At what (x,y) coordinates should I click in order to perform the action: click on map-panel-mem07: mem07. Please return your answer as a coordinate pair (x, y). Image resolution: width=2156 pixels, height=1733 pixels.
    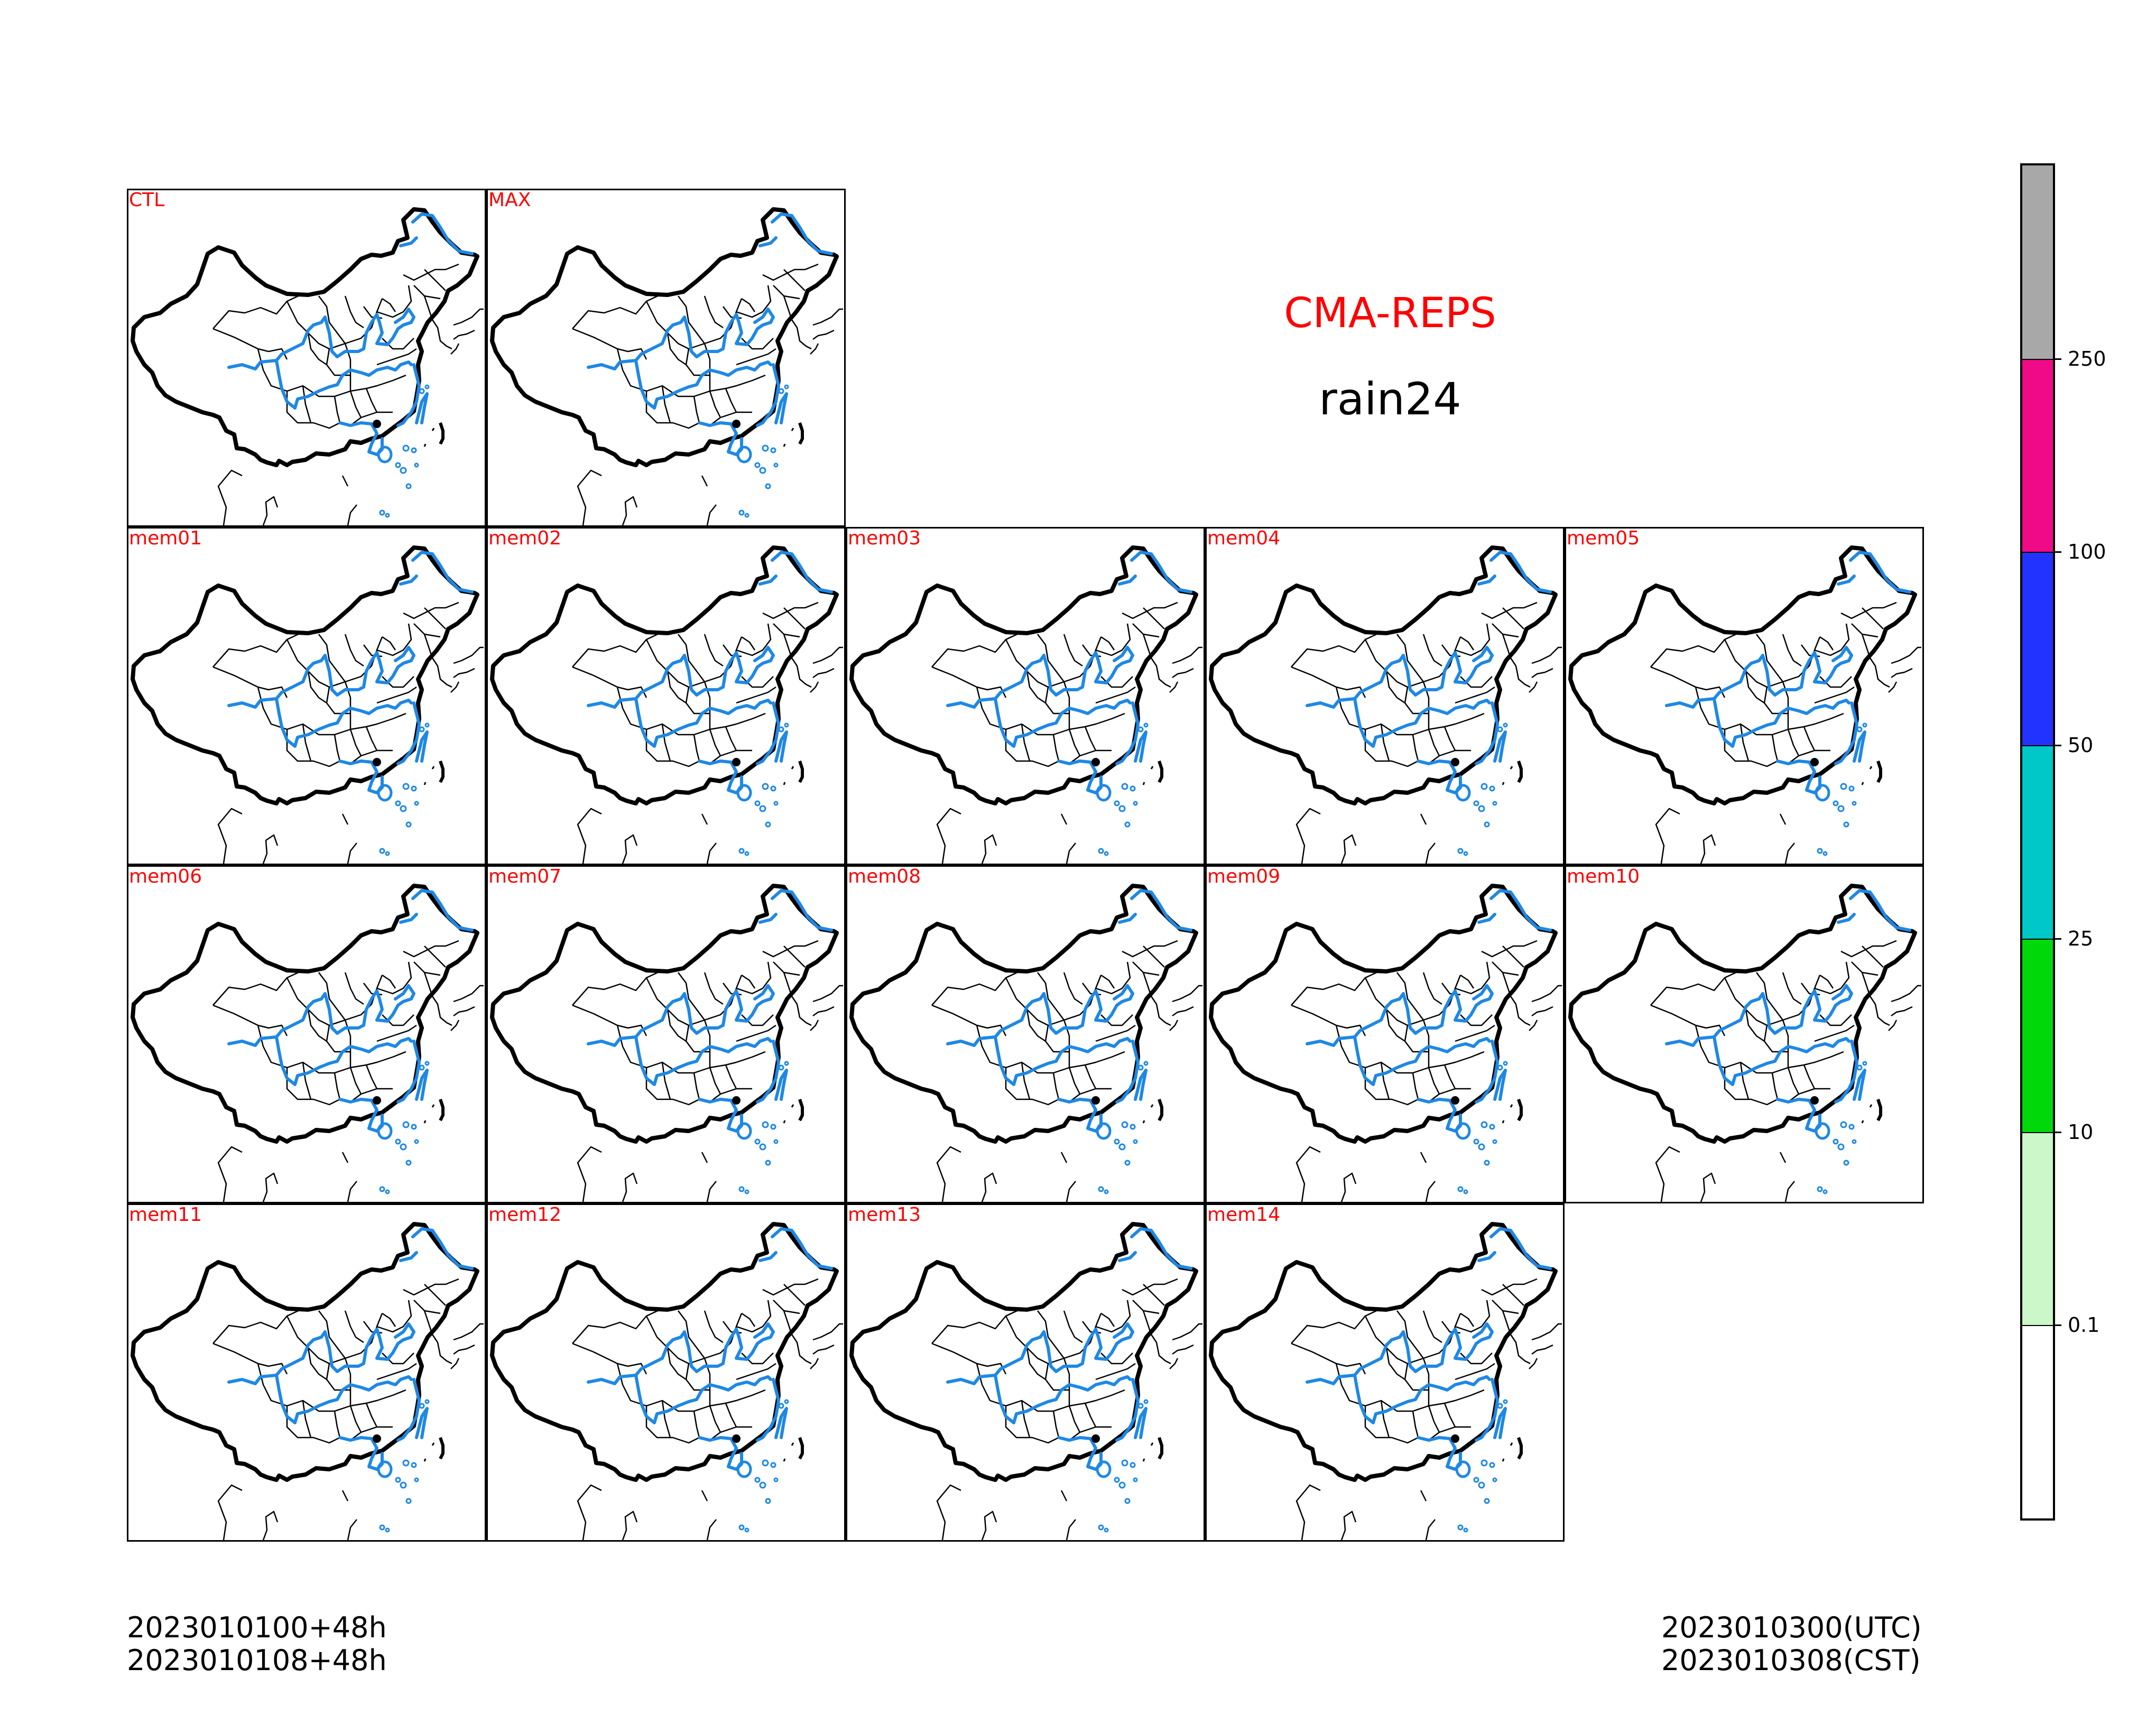
    Looking at the image, I should click on (666, 1034).